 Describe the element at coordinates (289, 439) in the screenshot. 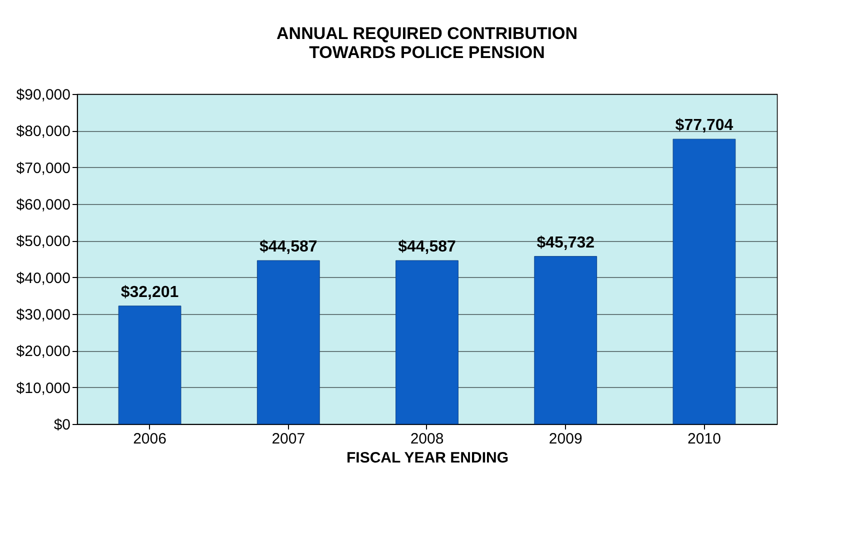

I see `x-tick-label: 2007` at that location.